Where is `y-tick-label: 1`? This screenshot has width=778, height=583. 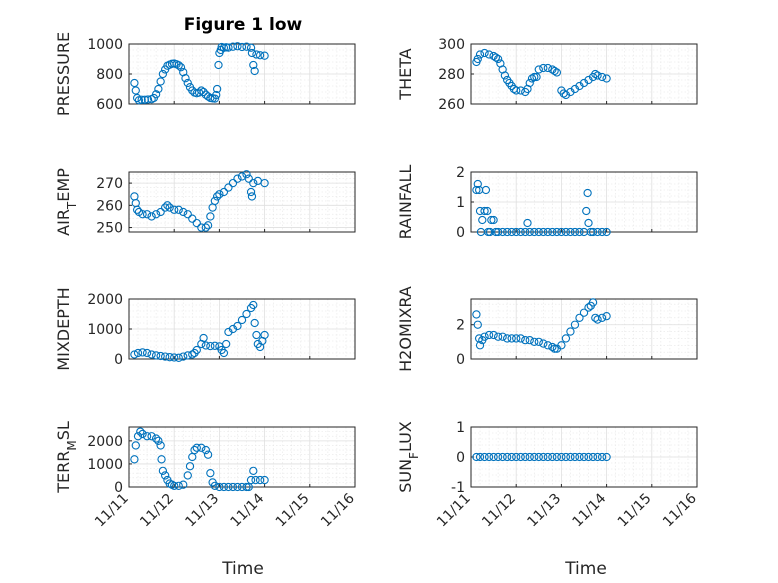 y-tick-label: 1 is located at coordinates (460, 428).